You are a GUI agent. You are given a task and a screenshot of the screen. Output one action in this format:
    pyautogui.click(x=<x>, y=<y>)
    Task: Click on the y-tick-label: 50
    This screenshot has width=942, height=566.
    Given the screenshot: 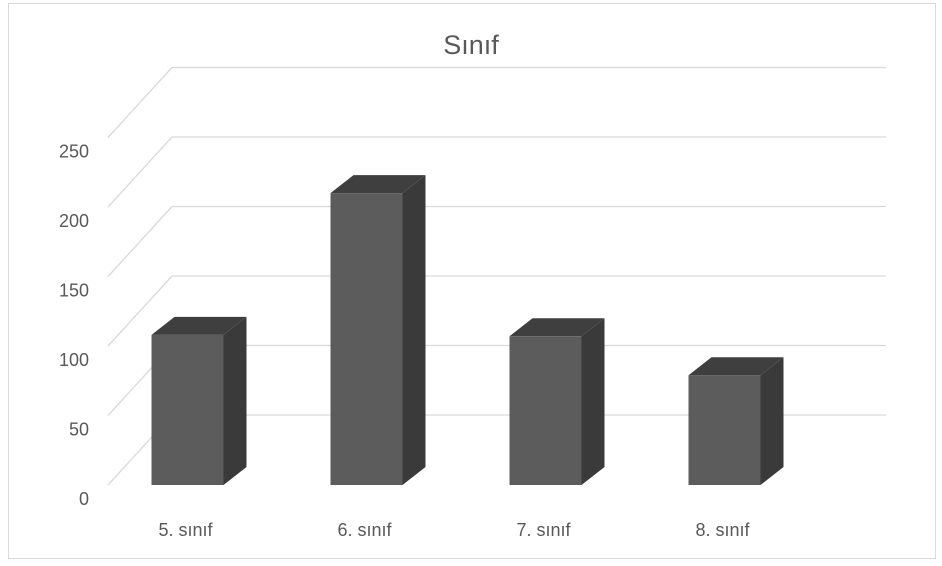 What is the action you would take?
    pyautogui.click(x=79, y=430)
    